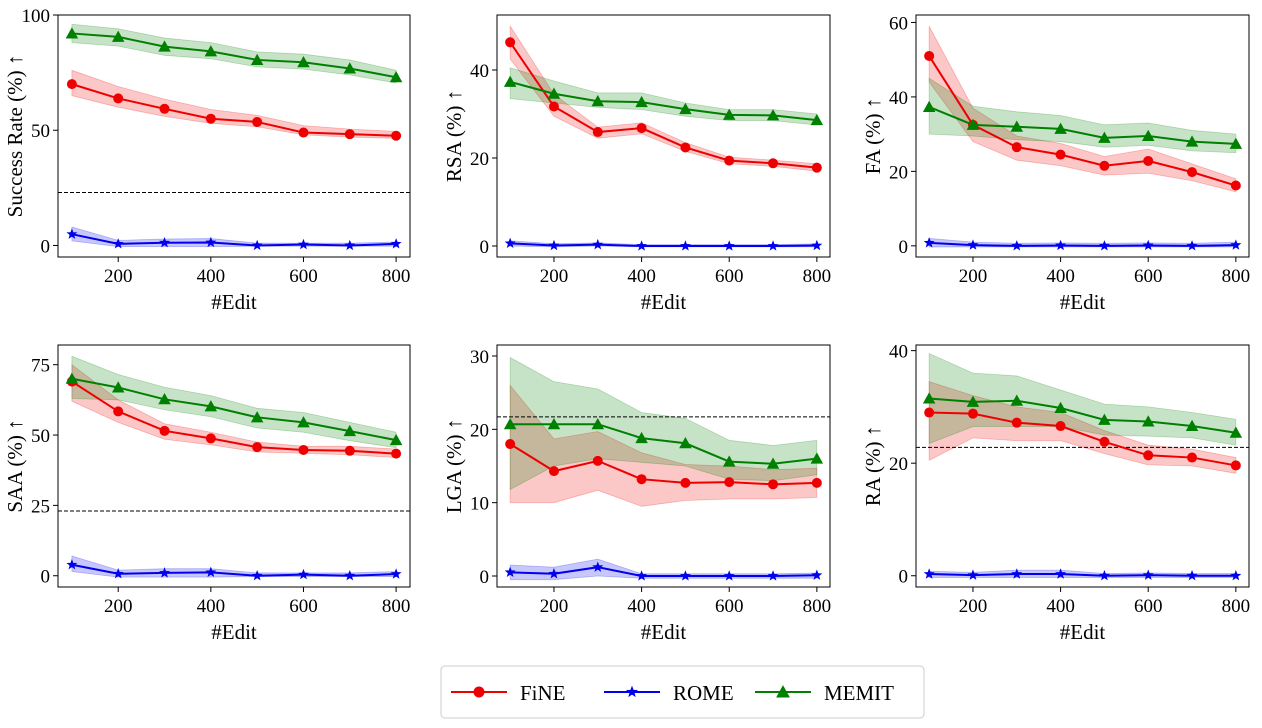  Describe the element at coordinates (479, 504) in the screenshot. I see `y-tick-label: 10` at that location.